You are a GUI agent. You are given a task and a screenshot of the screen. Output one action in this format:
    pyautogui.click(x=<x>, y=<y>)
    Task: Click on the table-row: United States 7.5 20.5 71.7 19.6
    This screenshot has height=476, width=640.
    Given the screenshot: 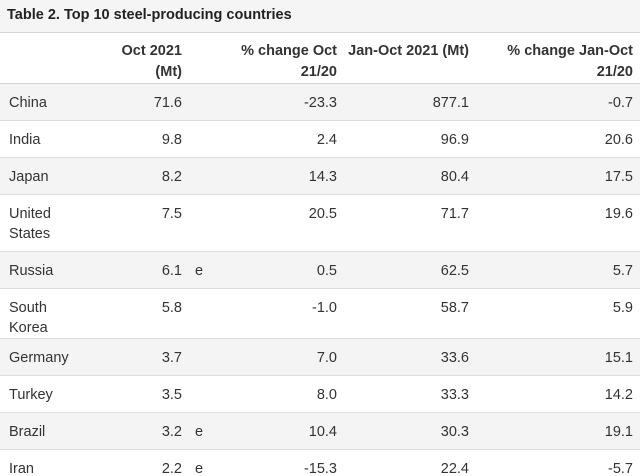 What is the action you would take?
    pyautogui.click(x=320, y=223)
    